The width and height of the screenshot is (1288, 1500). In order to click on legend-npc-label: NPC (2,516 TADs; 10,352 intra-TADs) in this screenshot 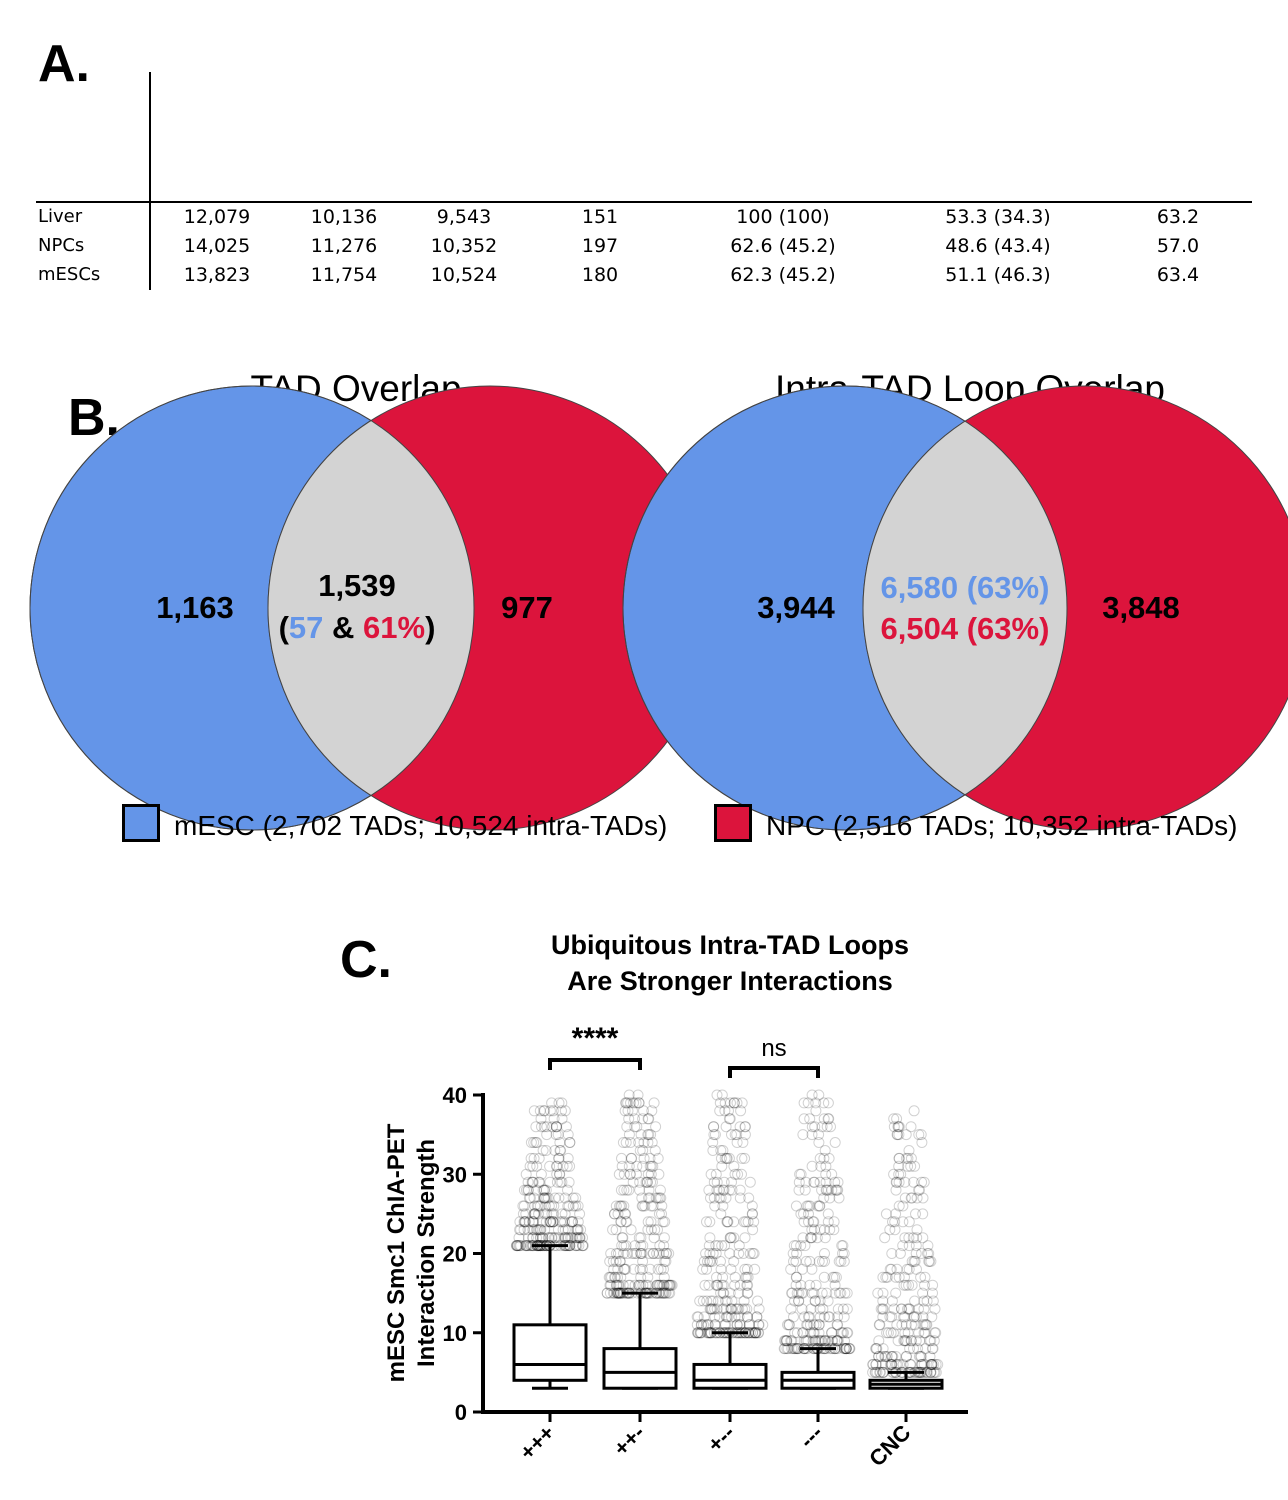, I will do `click(1002, 825)`.